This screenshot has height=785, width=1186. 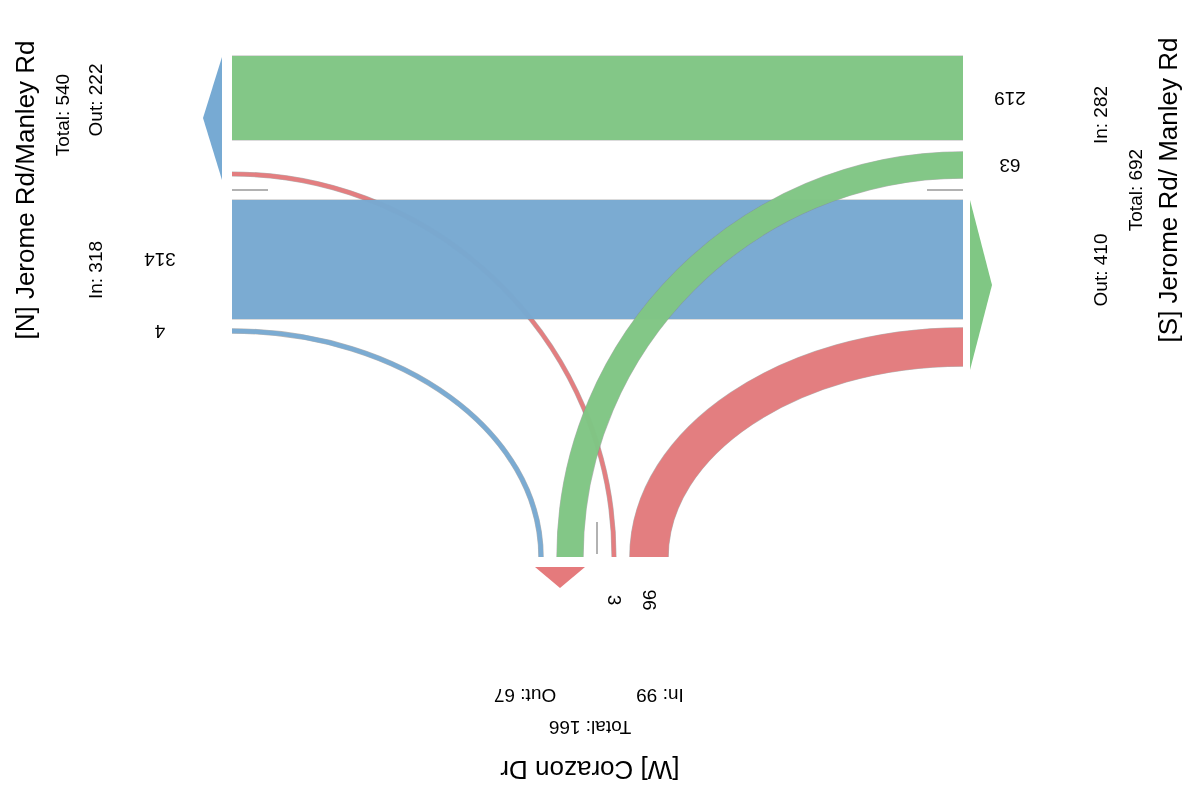 I want to click on text: Out: 67, so click(x=525, y=695).